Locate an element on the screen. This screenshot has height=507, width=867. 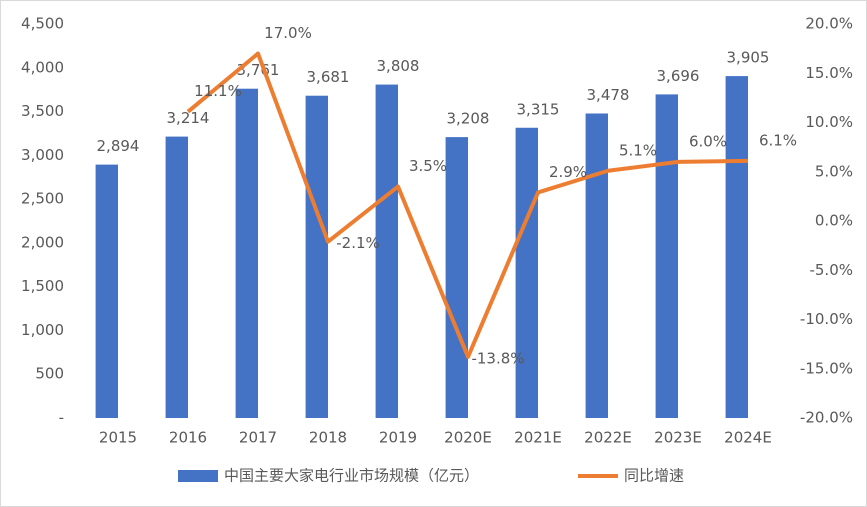
x-tick-label: 2019 is located at coordinates (398, 438).